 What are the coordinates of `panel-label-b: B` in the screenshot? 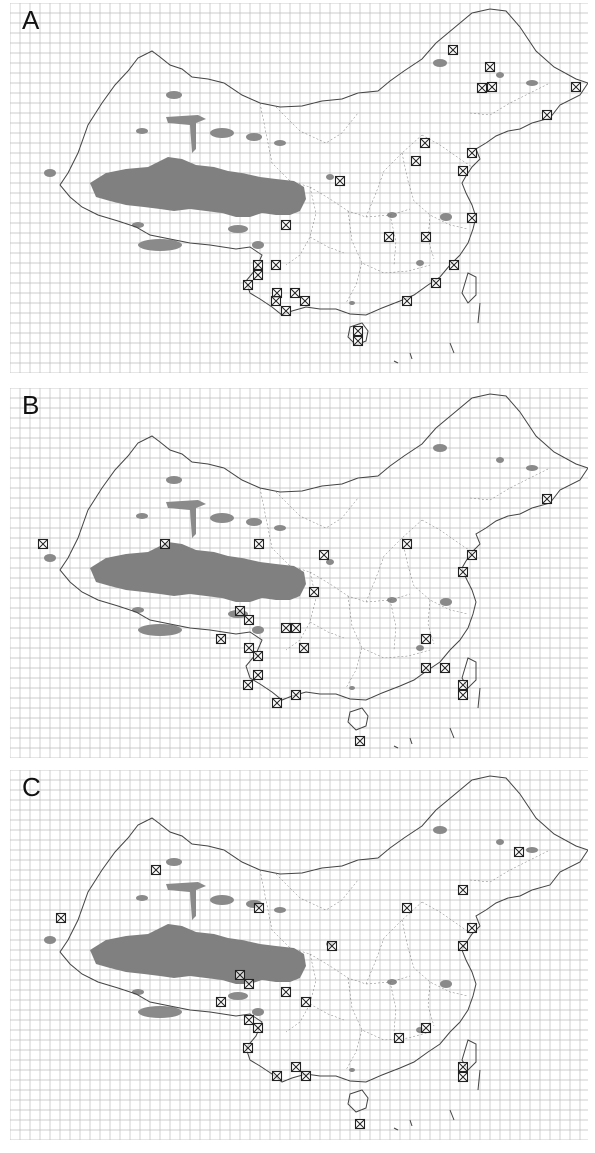 It's located at (31, 405).